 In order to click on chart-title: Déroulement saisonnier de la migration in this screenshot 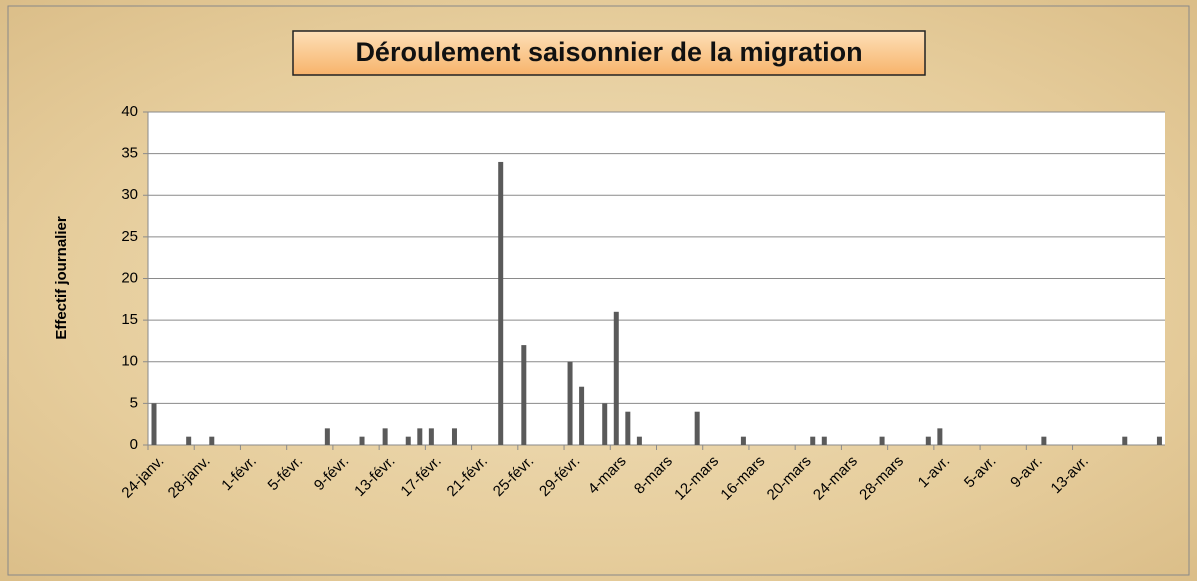, I will do `click(608, 52)`.